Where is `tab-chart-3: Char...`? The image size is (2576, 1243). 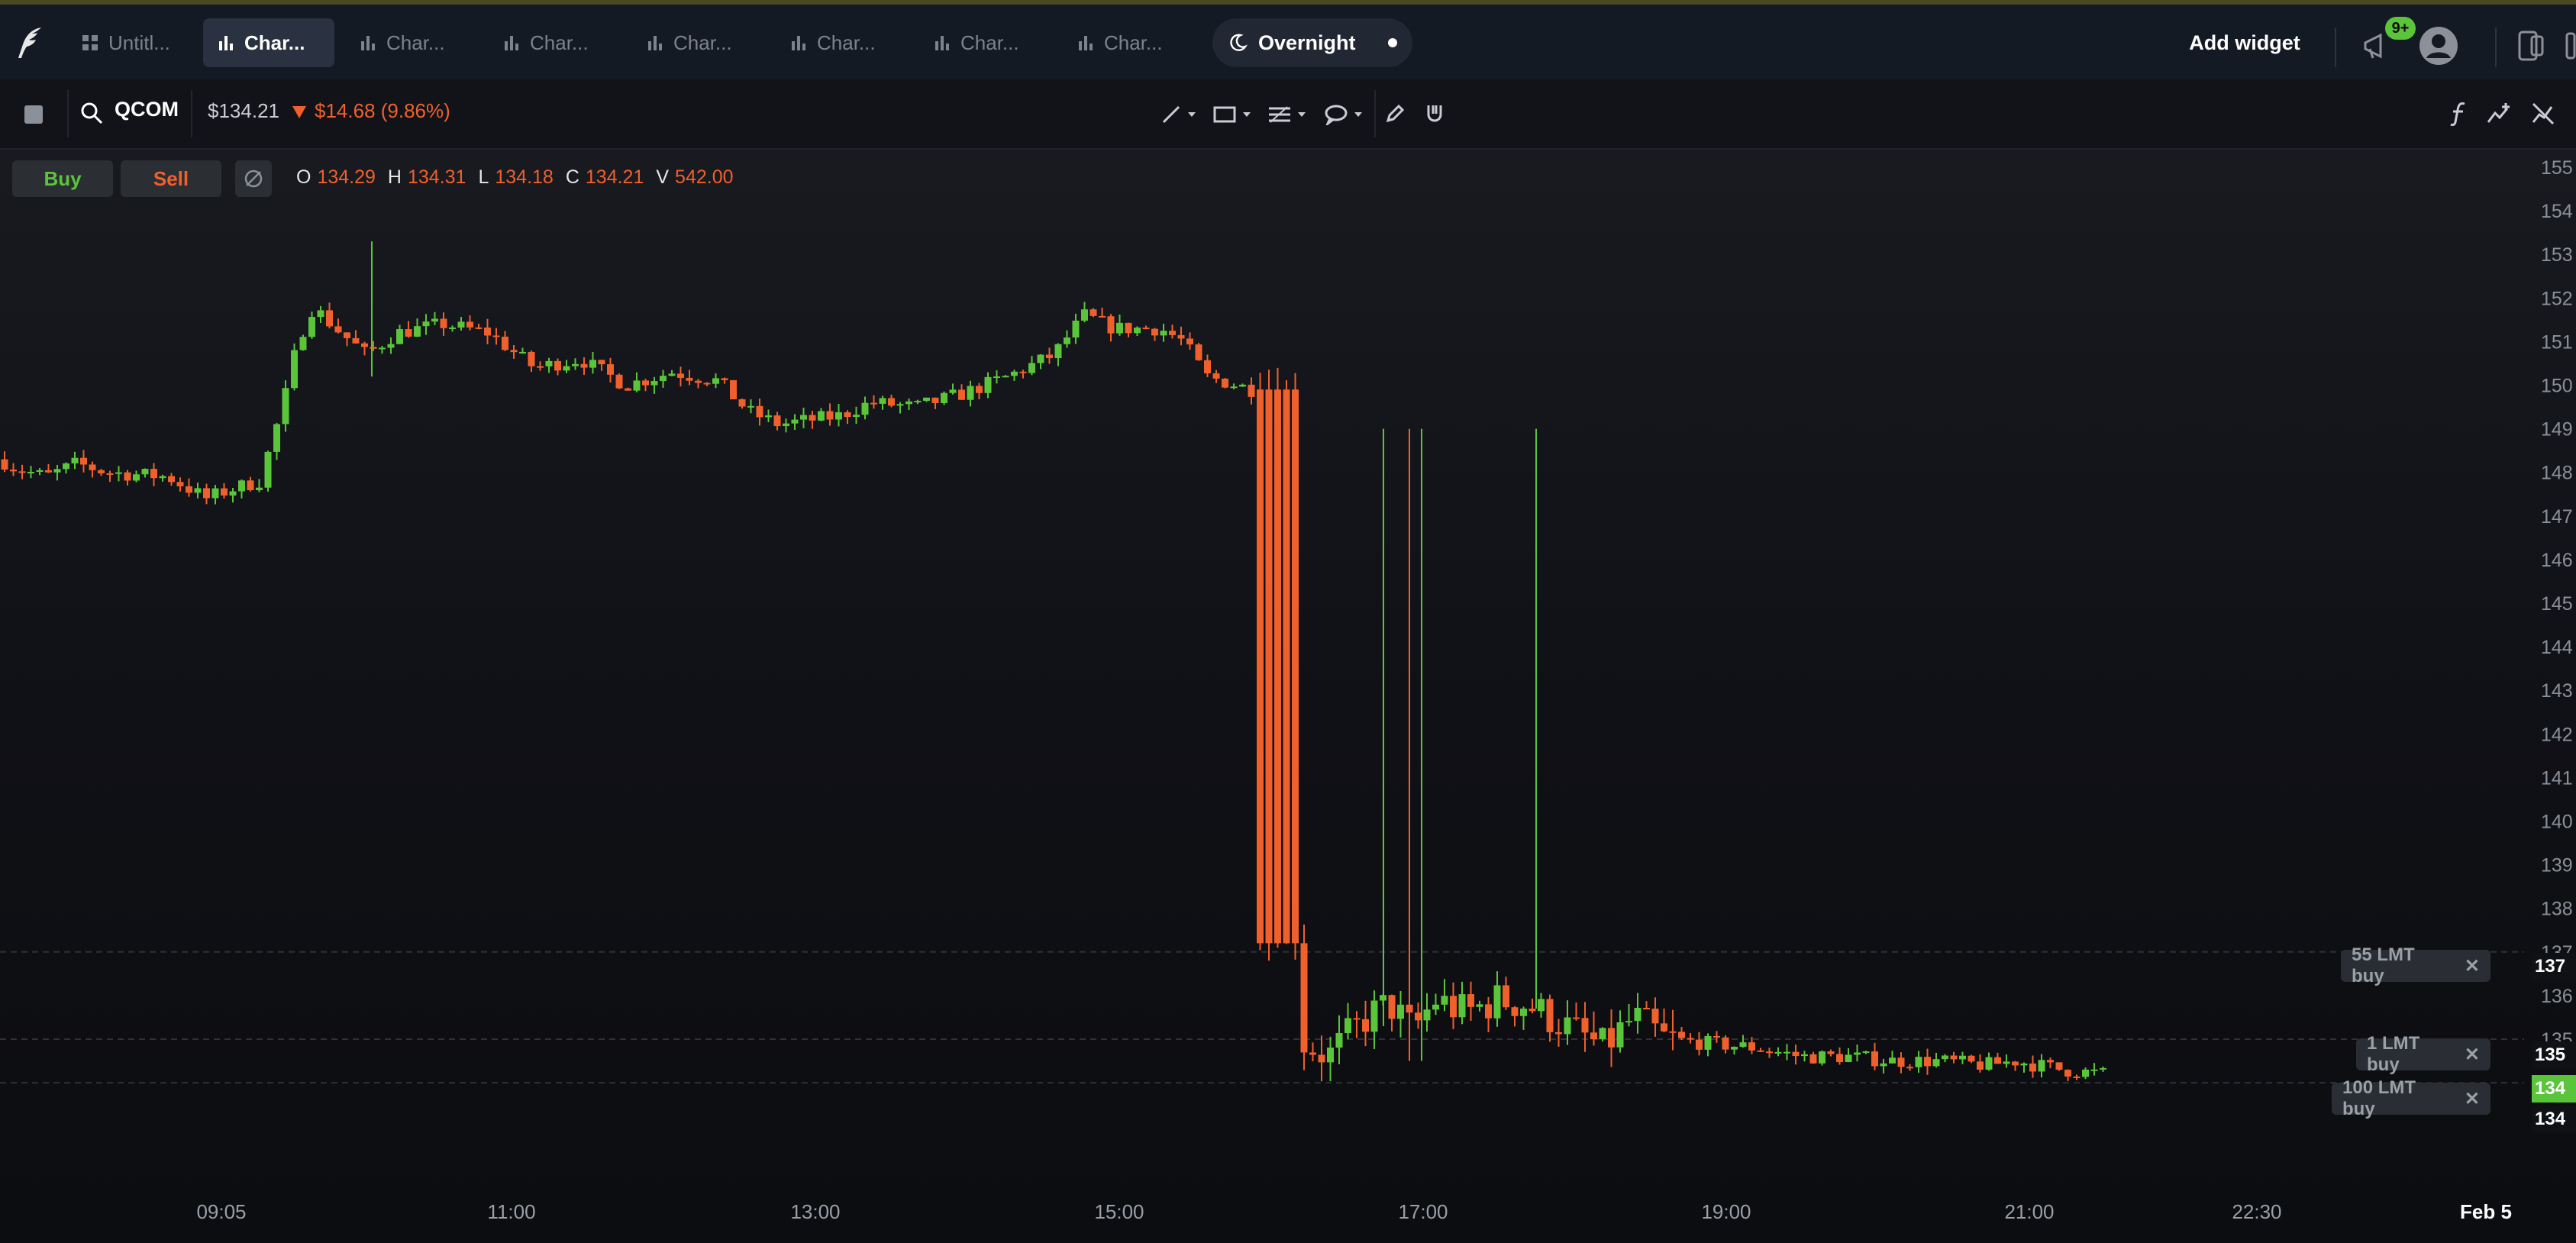 tab-chart-3: Char... is located at coordinates (410, 42).